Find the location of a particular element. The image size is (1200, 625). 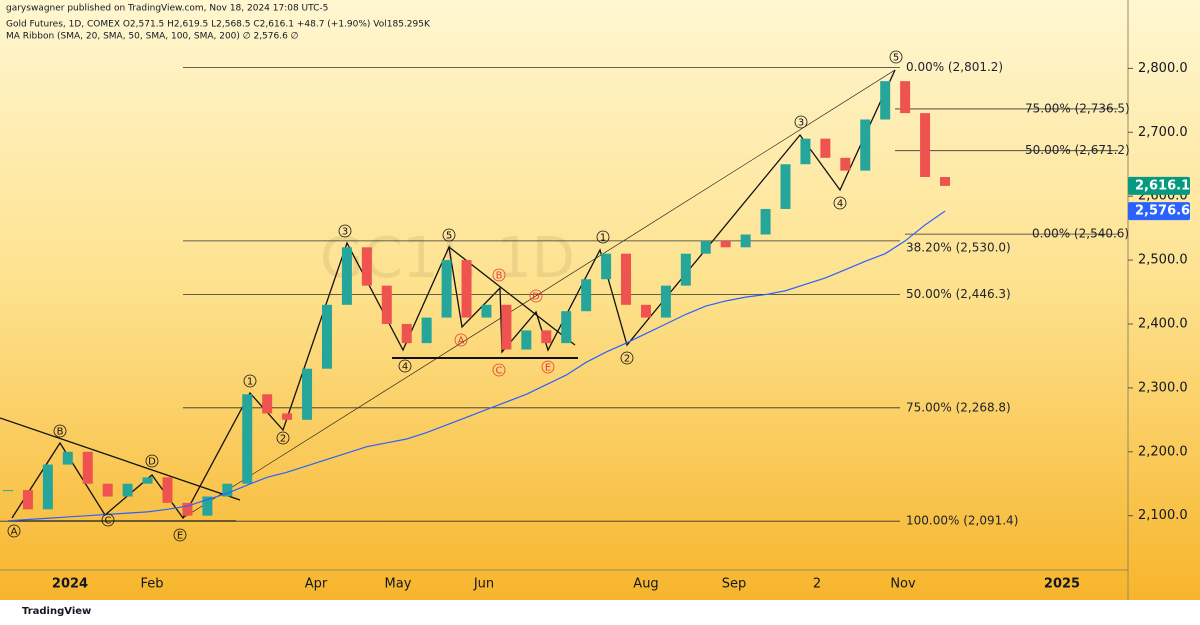

fib-label: 0.00% (2,801.2) is located at coordinates (954, 67).